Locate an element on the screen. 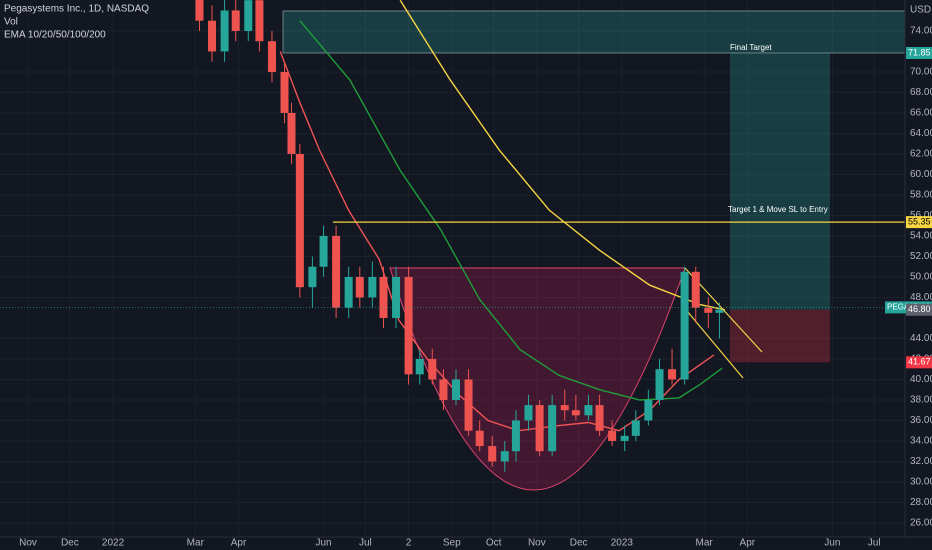  x-tick-label: Sep is located at coordinates (452, 543).